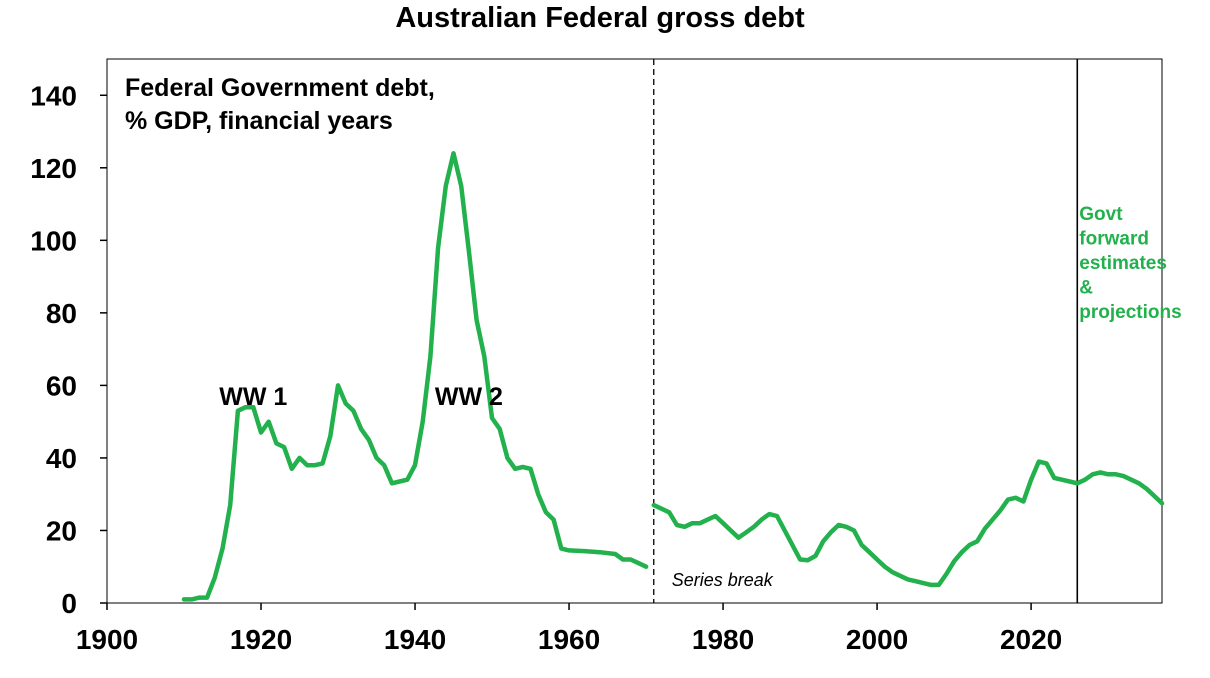 The image size is (1210, 678). What do you see at coordinates (877, 639) in the screenshot?
I see `x-tick-label: 2000` at bounding box center [877, 639].